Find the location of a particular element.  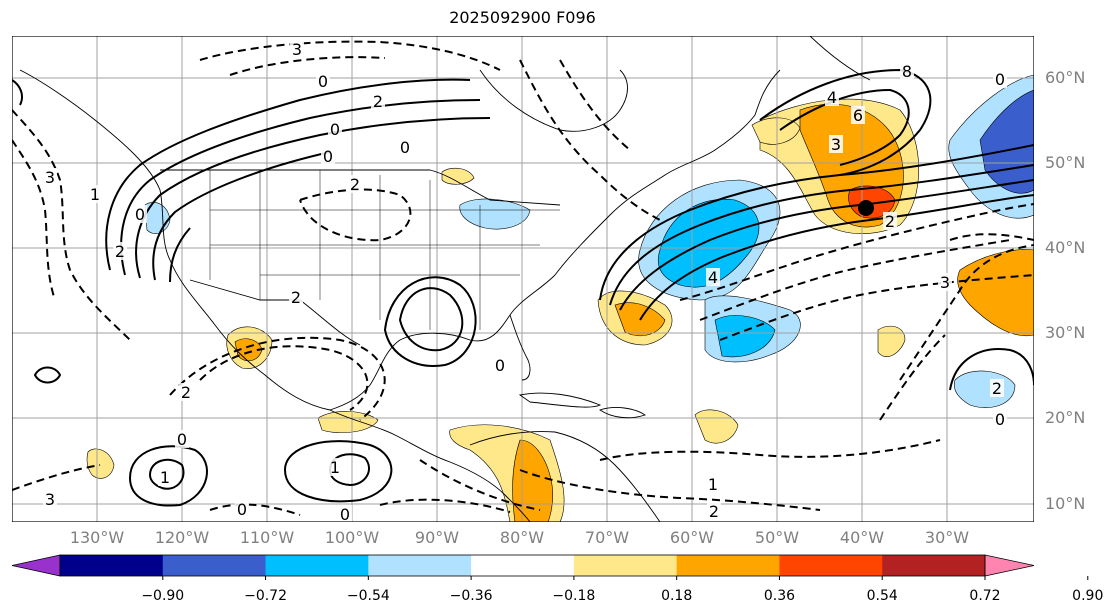

orange-anomaly-east is located at coordinates (995, 293).